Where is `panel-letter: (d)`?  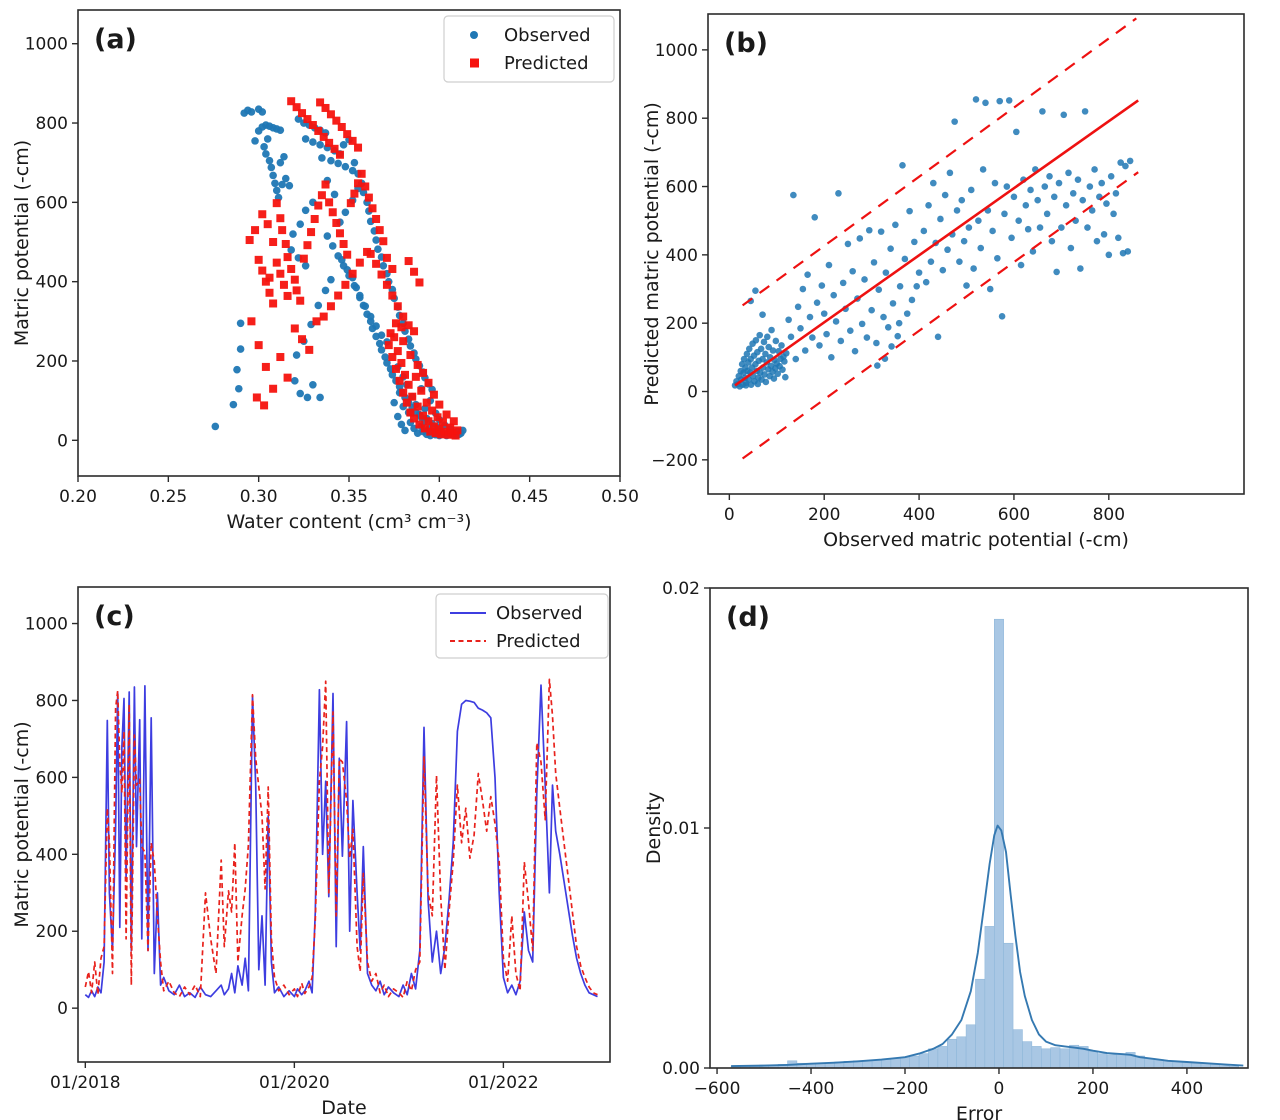
panel-letter: (d) is located at coordinates (748, 617).